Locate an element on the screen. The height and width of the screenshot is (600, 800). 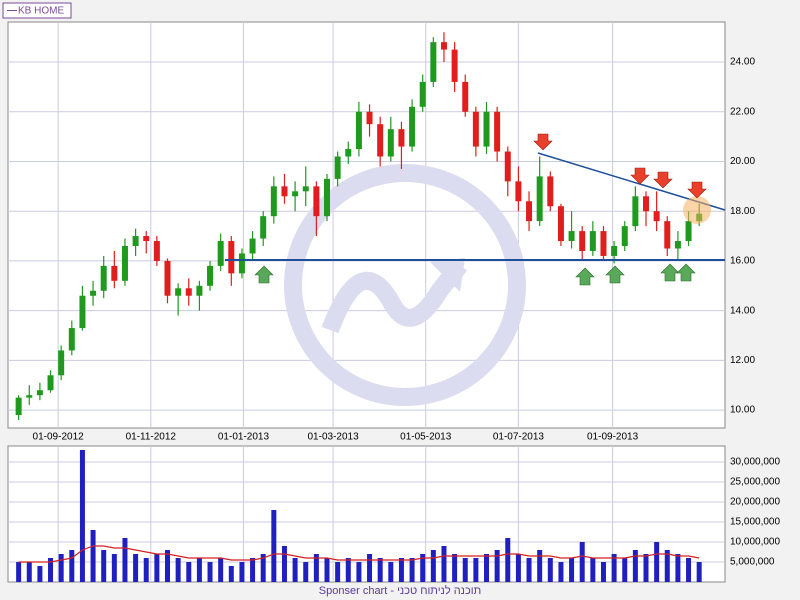
y-tick-label: 22.00 is located at coordinates (742, 111).